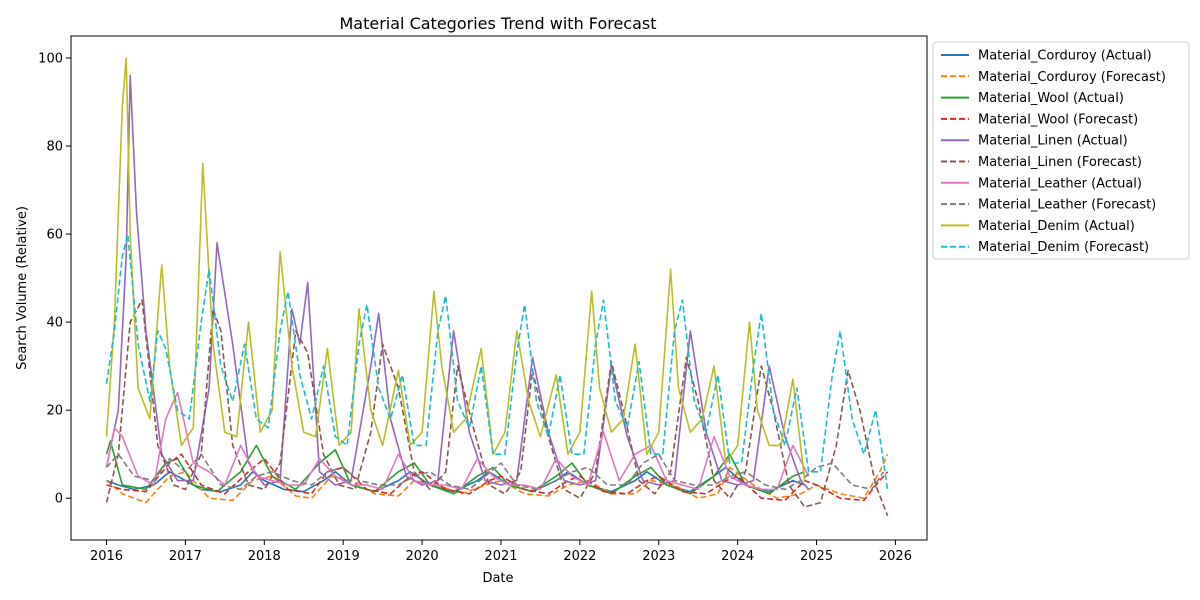 The height and width of the screenshot is (600, 1200). What do you see at coordinates (1058, 119) in the screenshot?
I see `legend-entry: Material_Wool (Forecast)` at bounding box center [1058, 119].